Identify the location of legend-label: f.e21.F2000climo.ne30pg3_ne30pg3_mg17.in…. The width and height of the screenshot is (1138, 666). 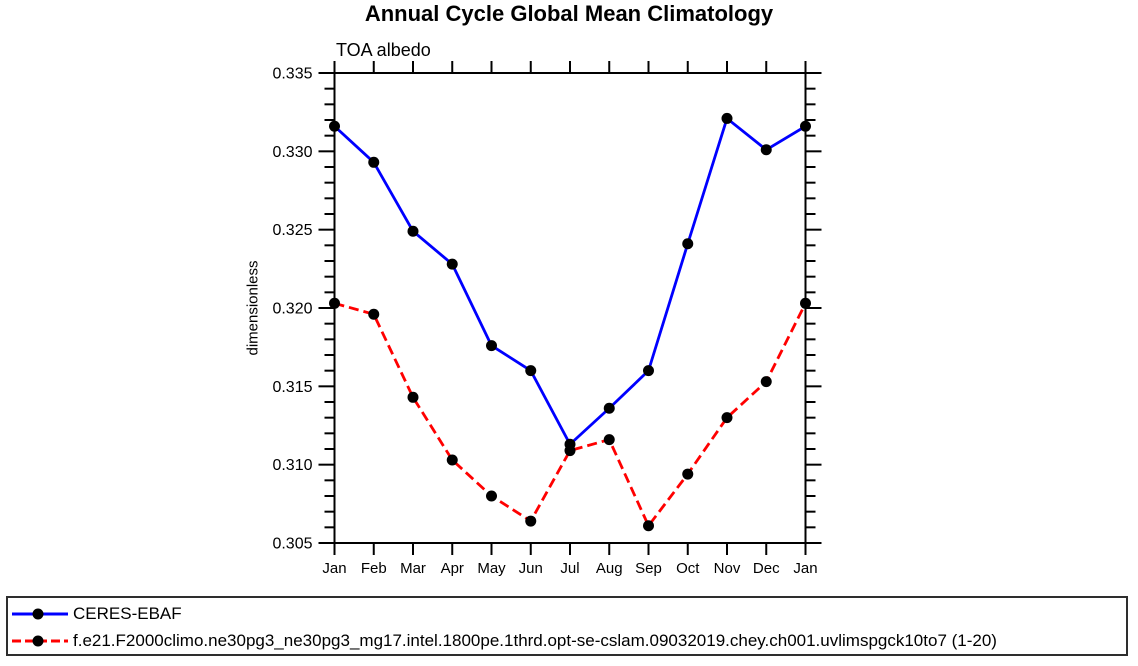
(535, 640).